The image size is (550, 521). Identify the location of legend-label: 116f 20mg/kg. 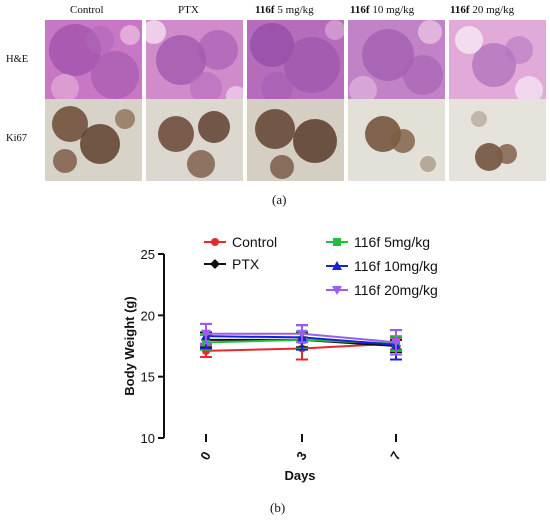
(396, 290).